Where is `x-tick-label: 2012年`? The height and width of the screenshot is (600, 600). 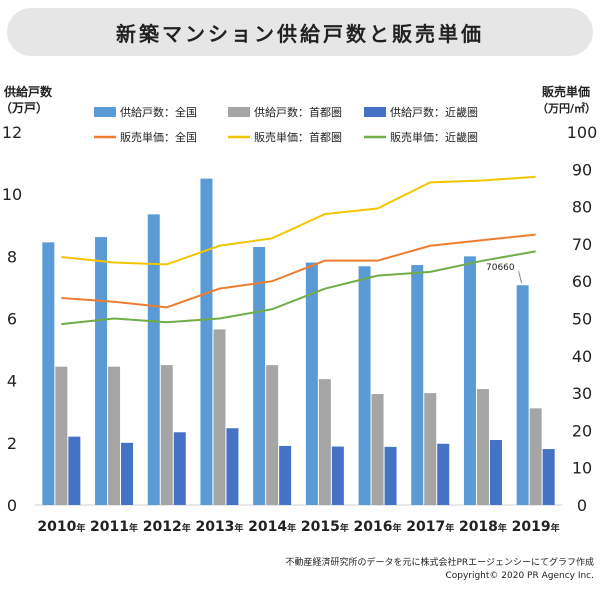 x-tick-label: 2012年 is located at coordinates (167, 527).